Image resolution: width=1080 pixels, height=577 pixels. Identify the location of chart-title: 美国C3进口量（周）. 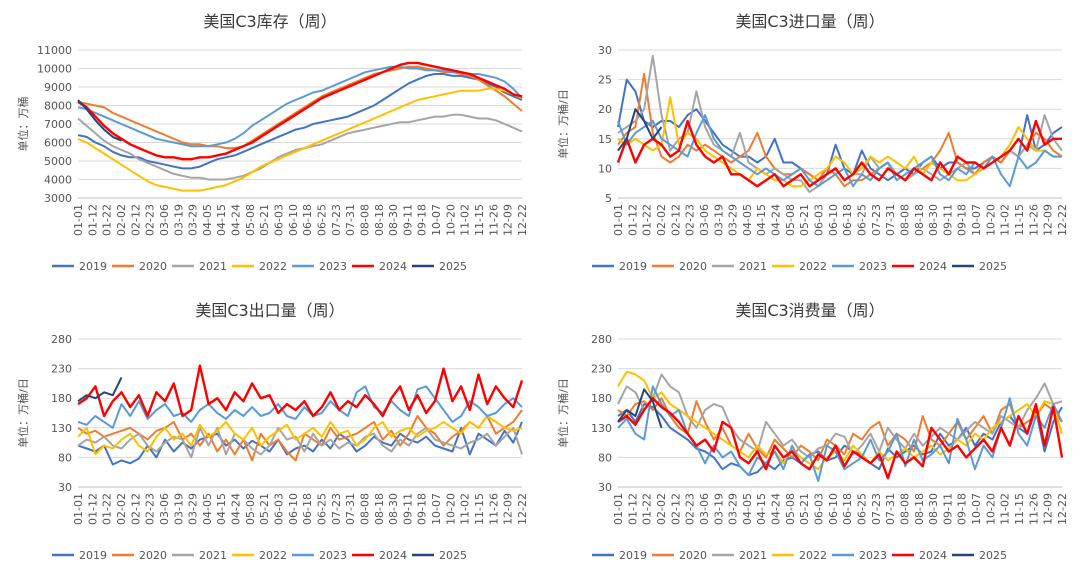
(809, 21).